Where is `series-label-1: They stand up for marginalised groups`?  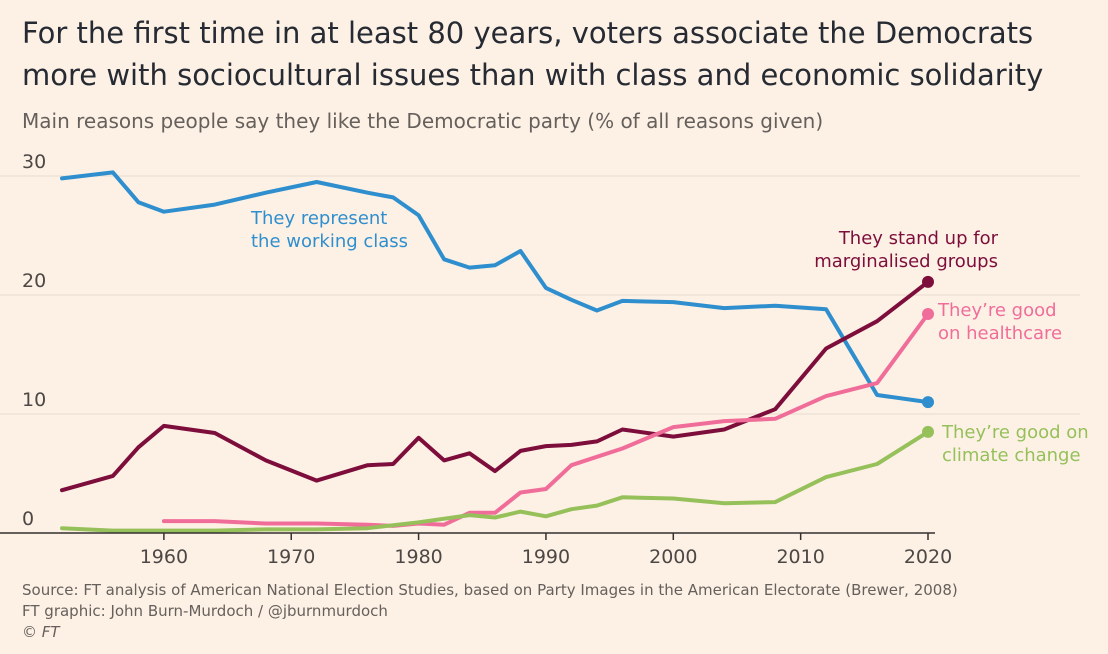 series-label-1: They stand up for marginalised groups is located at coordinates (906, 250).